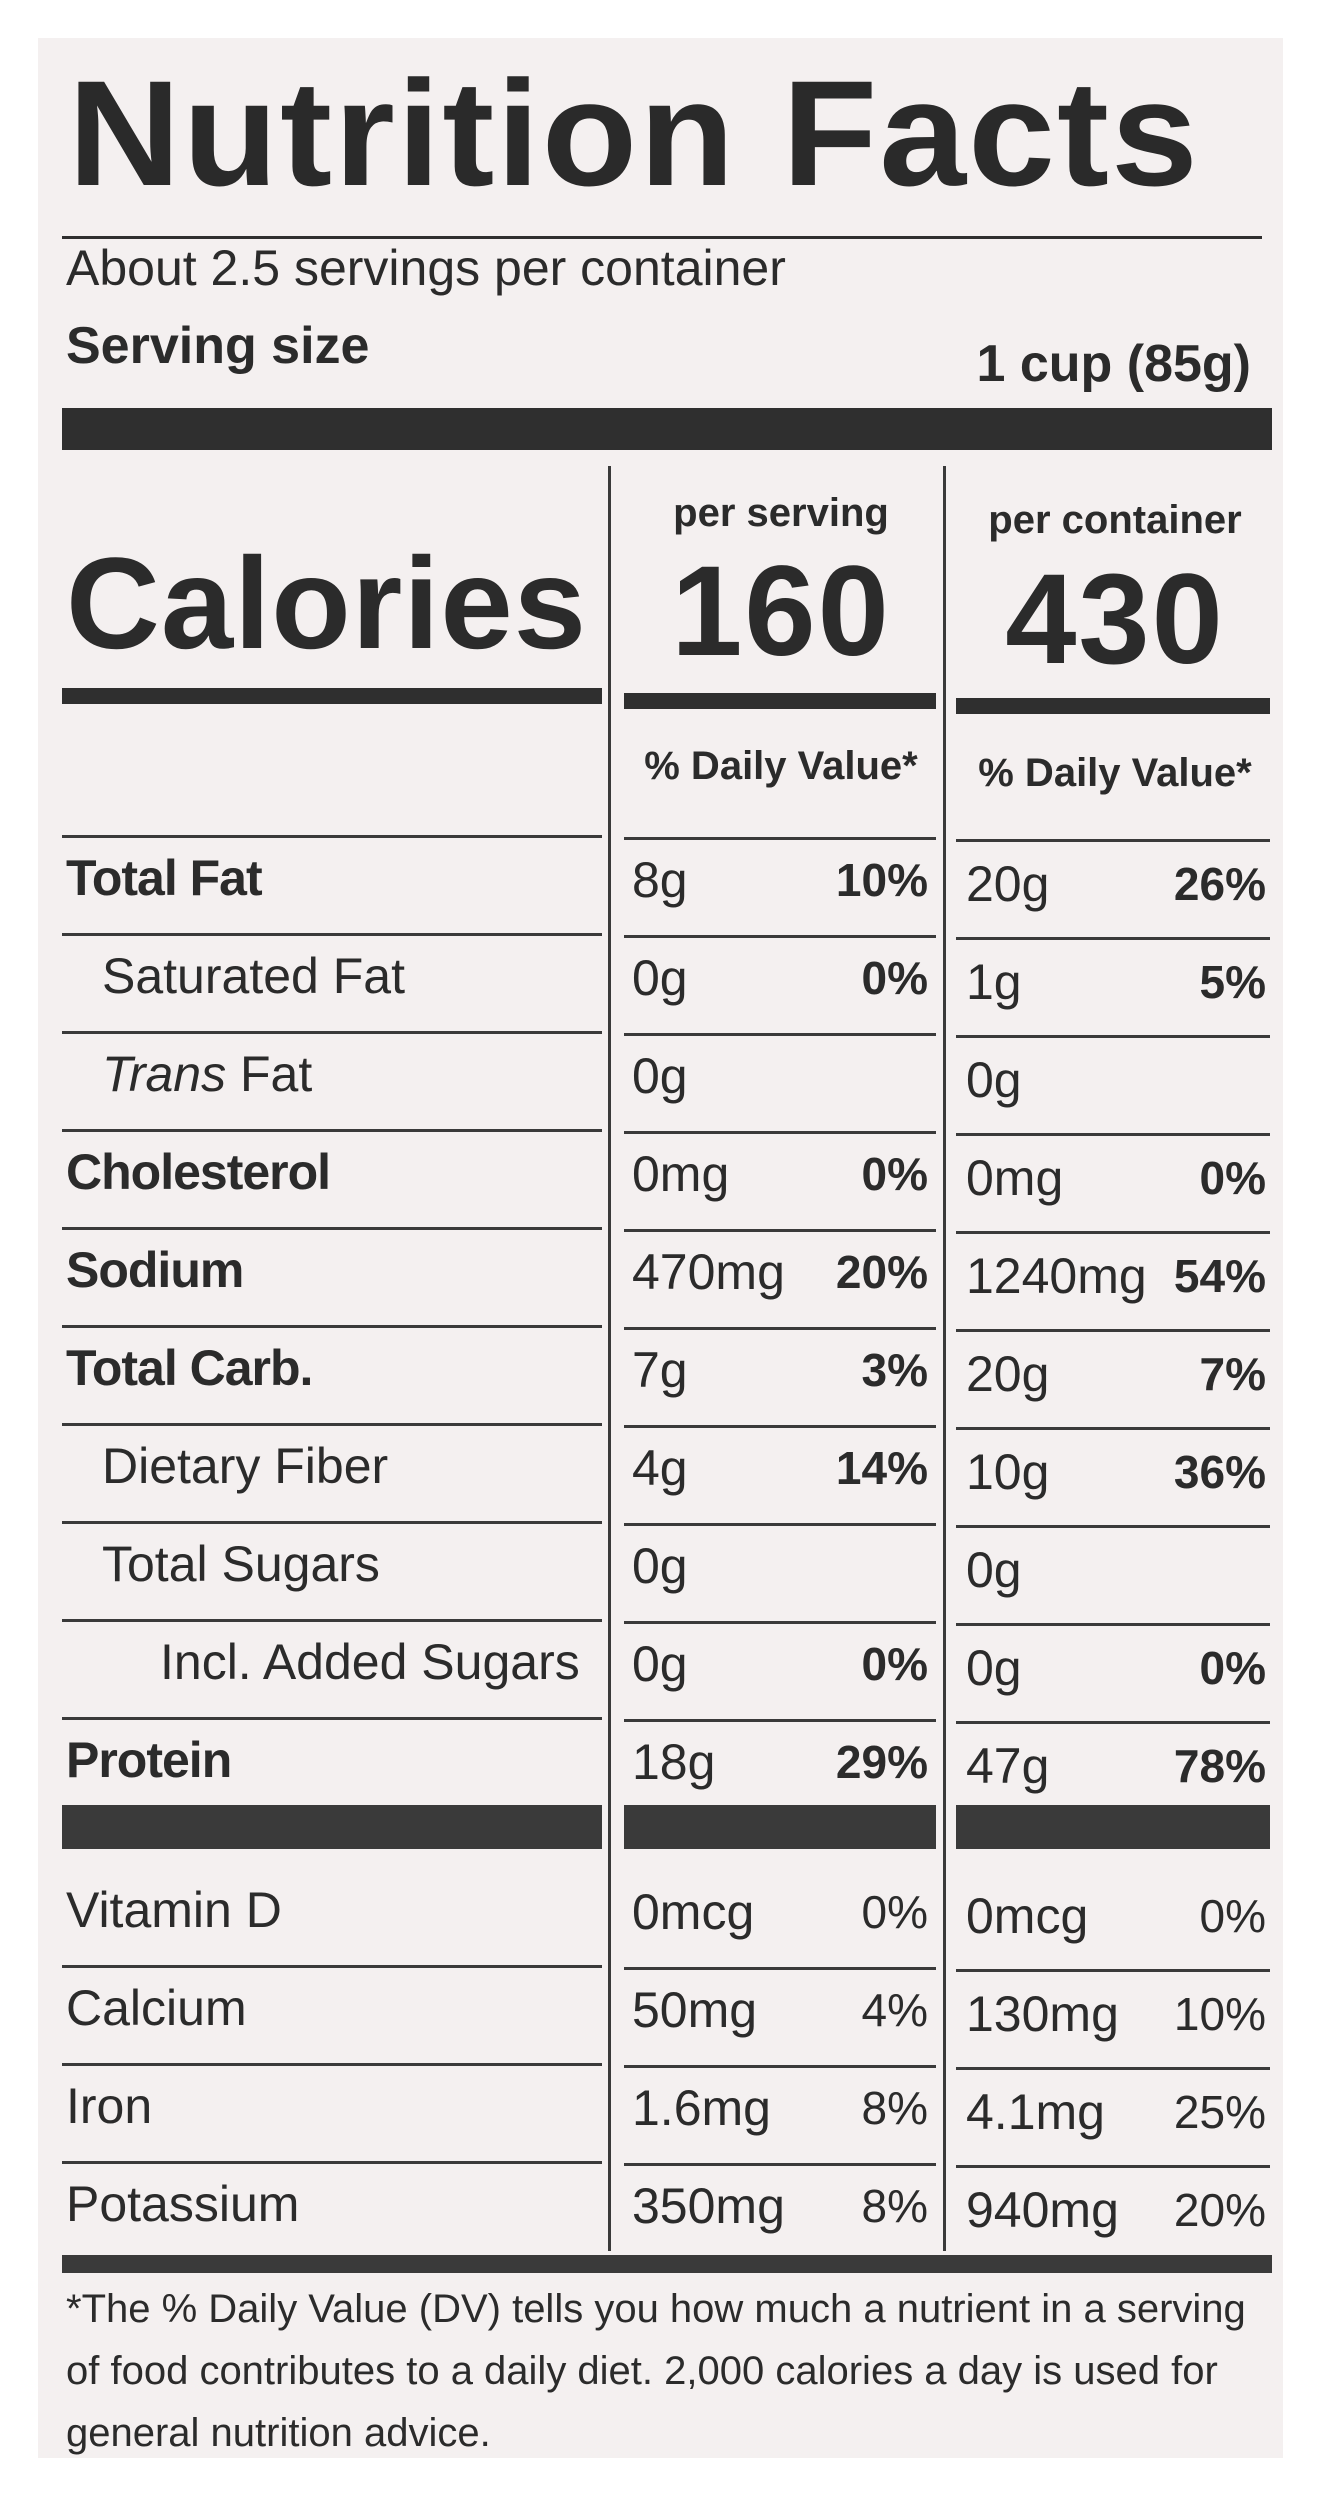 This screenshot has height=2498, width=1323. Describe the element at coordinates (780, 1827) in the screenshot. I see `vitamin-separator-mid` at that location.